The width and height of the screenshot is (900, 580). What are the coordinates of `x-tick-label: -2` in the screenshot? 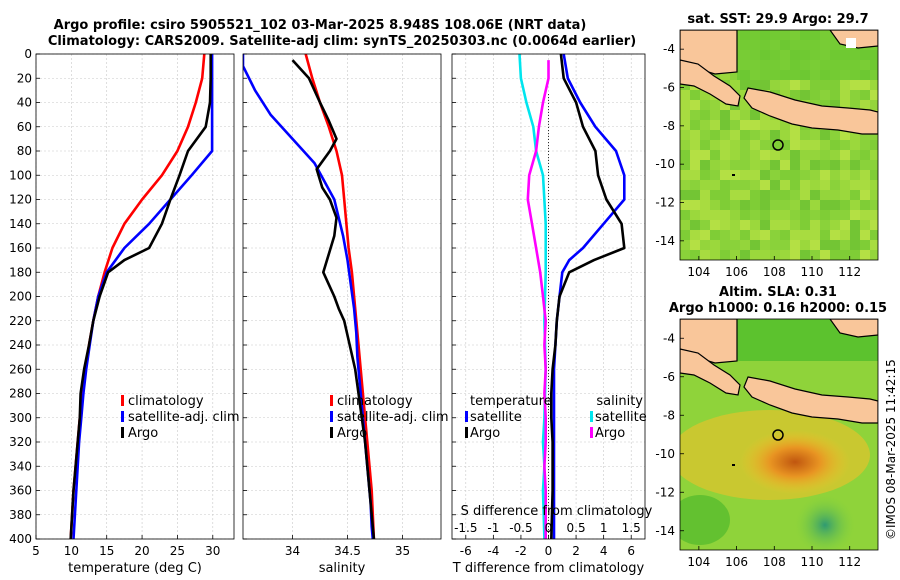 It's located at (521, 551).